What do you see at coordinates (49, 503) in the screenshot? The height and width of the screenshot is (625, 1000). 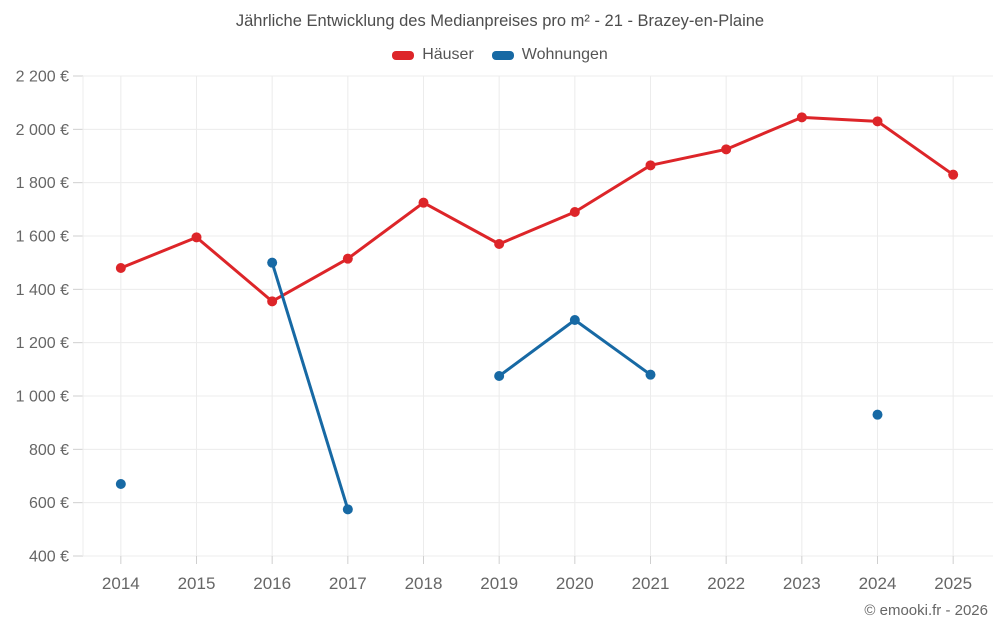 I see `y-axis-label: 600 €` at bounding box center [49, 503].